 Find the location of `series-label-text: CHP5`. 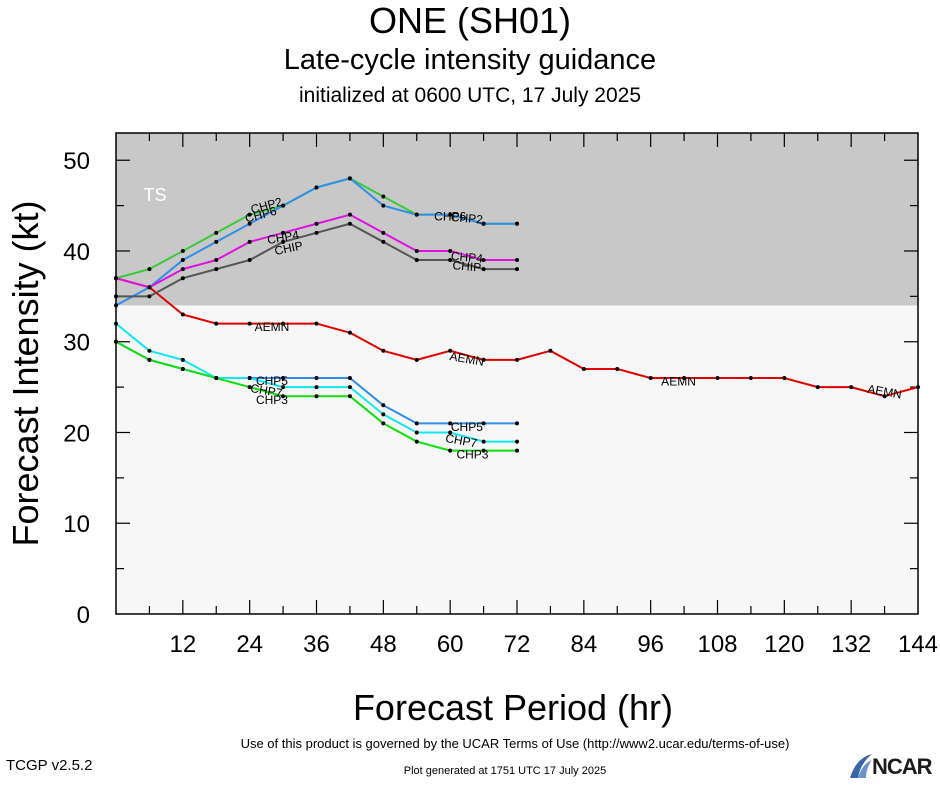

series-label-text: CHP5 is located at coordinates (467, 427).